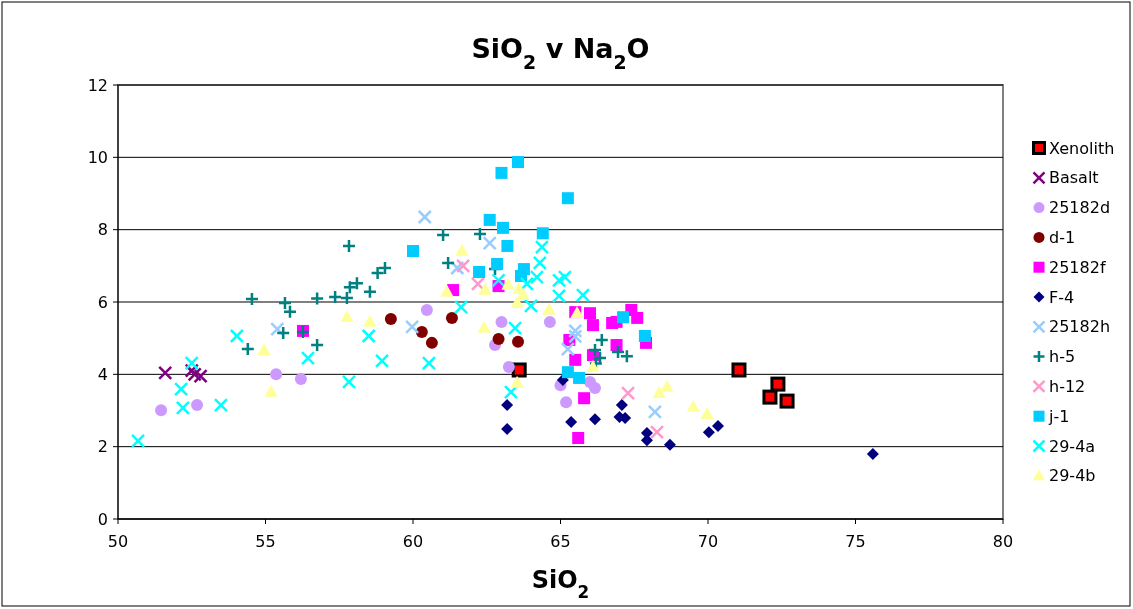  I want to click on chart-title: SiO$_{2}$ v Na$_{2}$O, so click(560, 53).